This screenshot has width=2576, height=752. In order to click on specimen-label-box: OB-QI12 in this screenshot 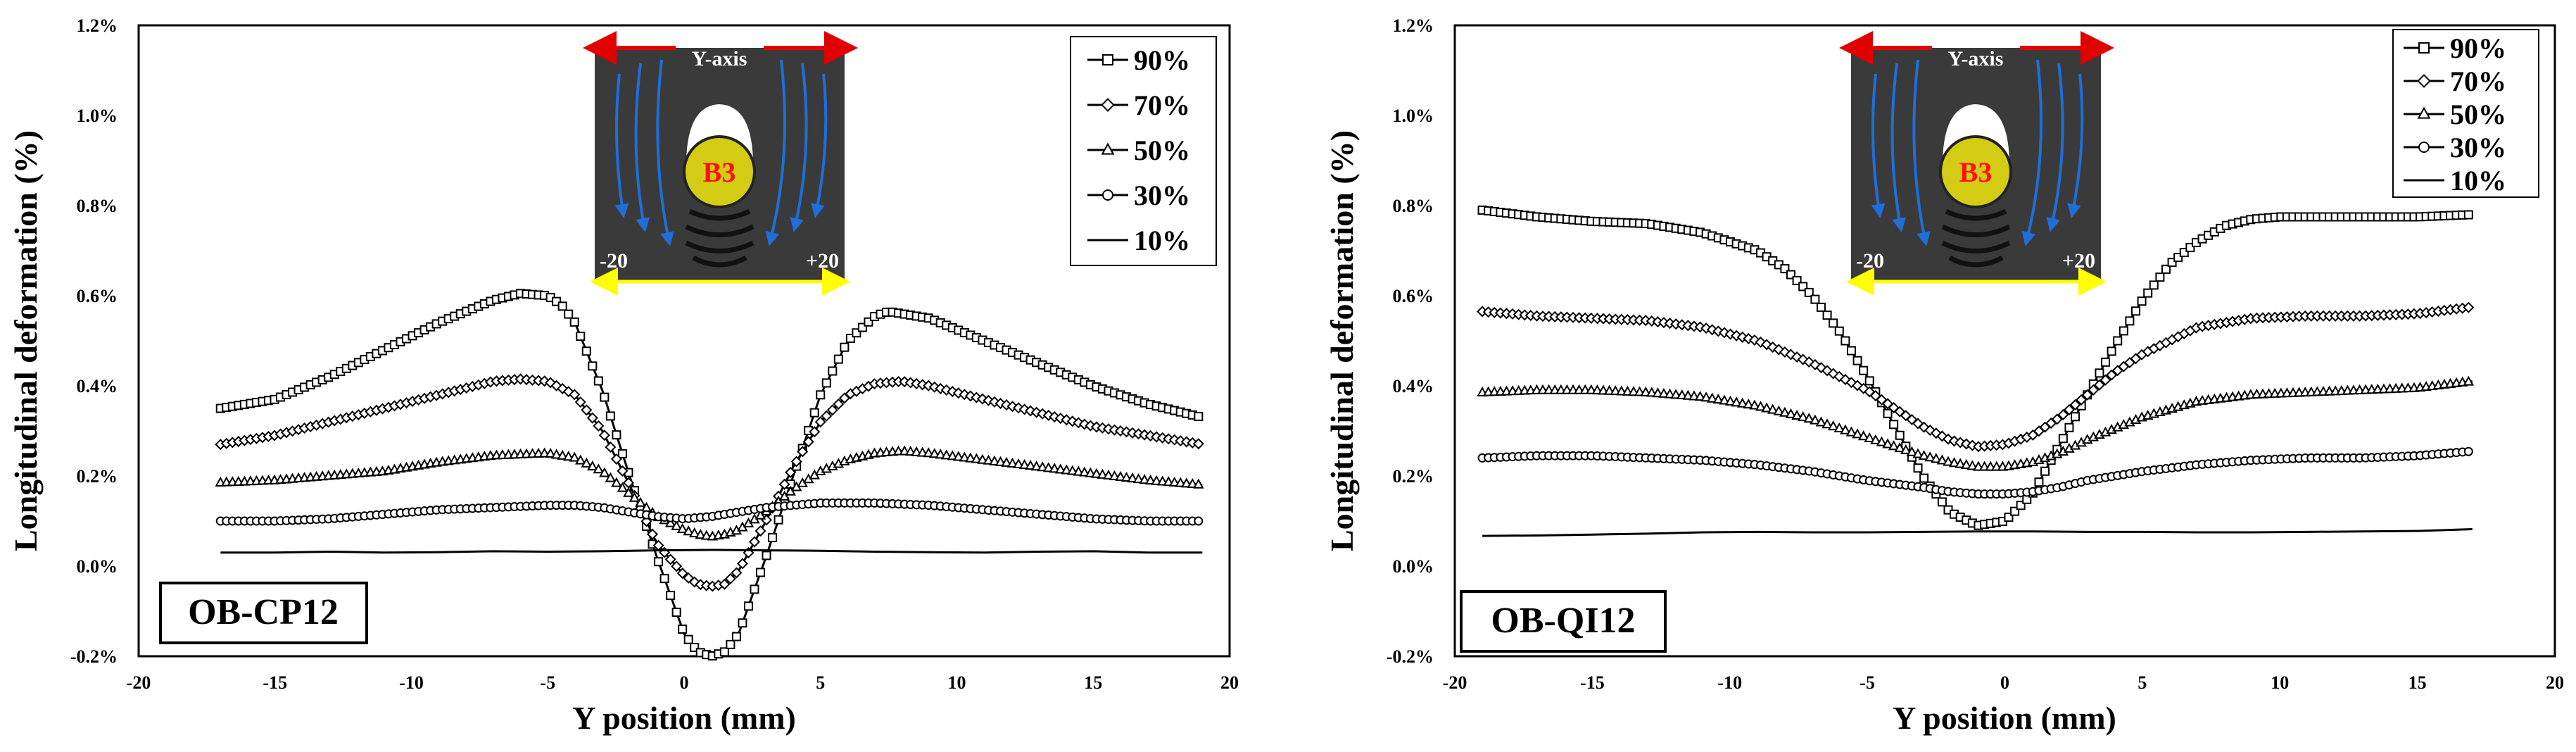, I will do `click(1563, 622)`.